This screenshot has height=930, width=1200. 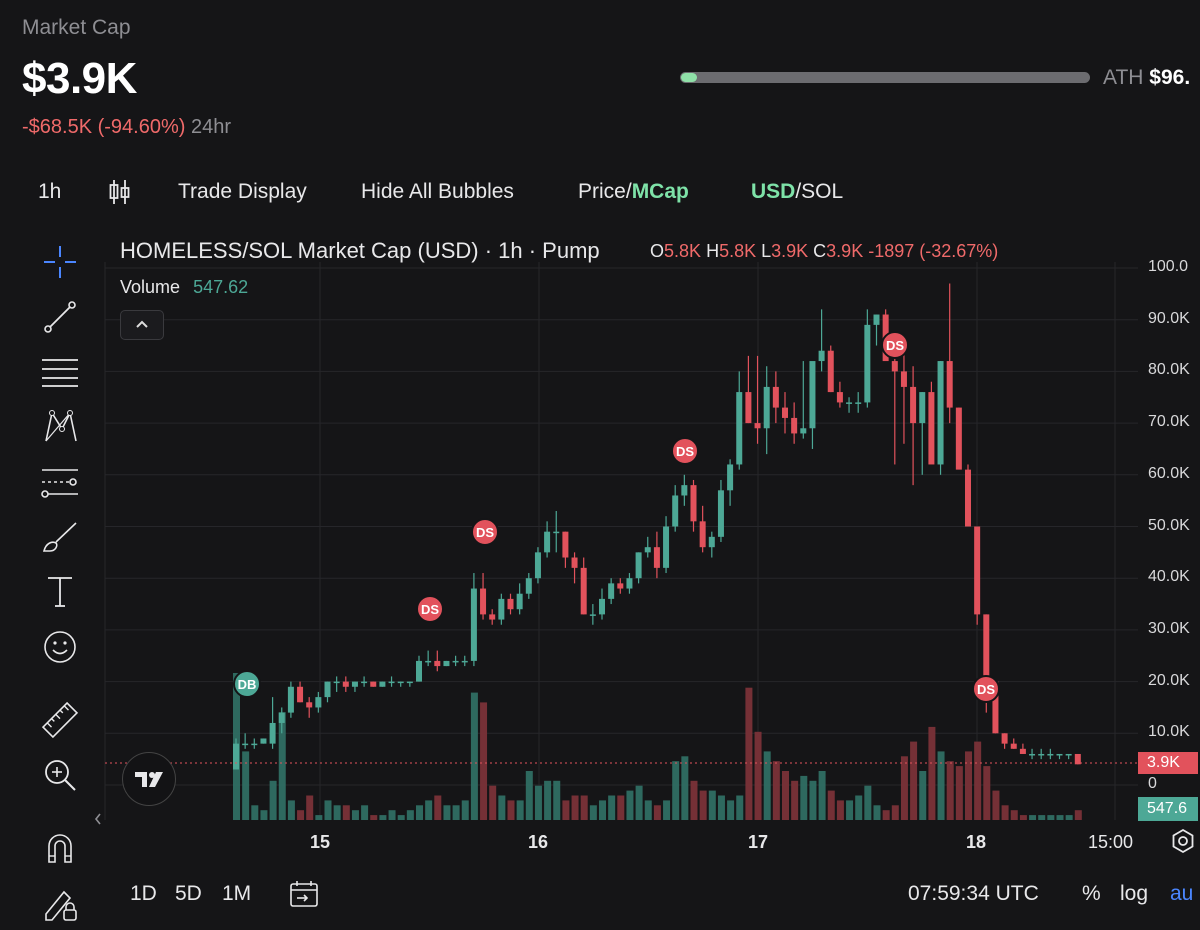 What do you see at coordinates (1169, 628) in the screenshot?
I see `y-tick-label: 30.0K` at bounding box center [1169, 628].